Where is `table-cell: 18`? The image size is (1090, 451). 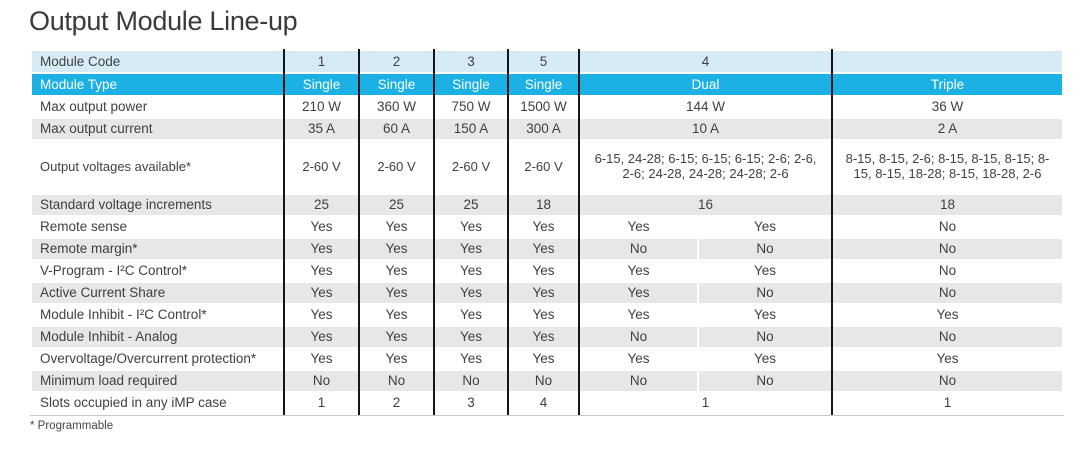
table-cell: 18 is located at coordinates (543, 205).